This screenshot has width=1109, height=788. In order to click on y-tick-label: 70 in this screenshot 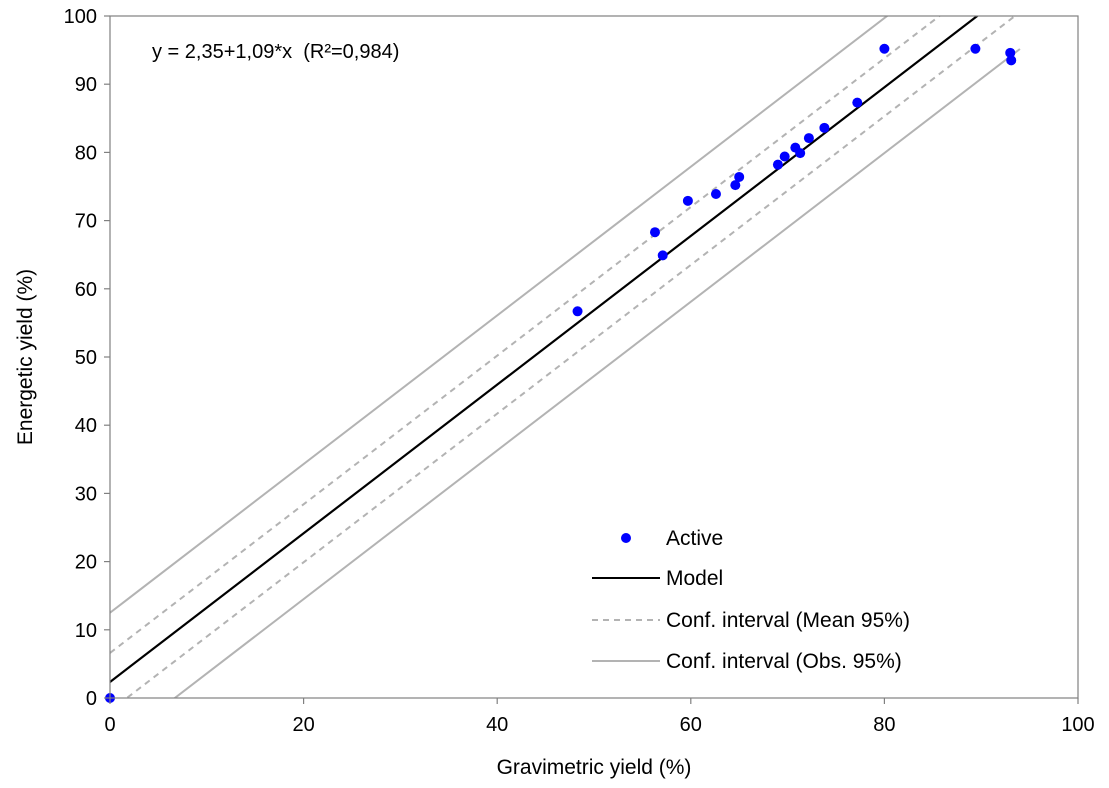, I will do `click(86, 222)`.